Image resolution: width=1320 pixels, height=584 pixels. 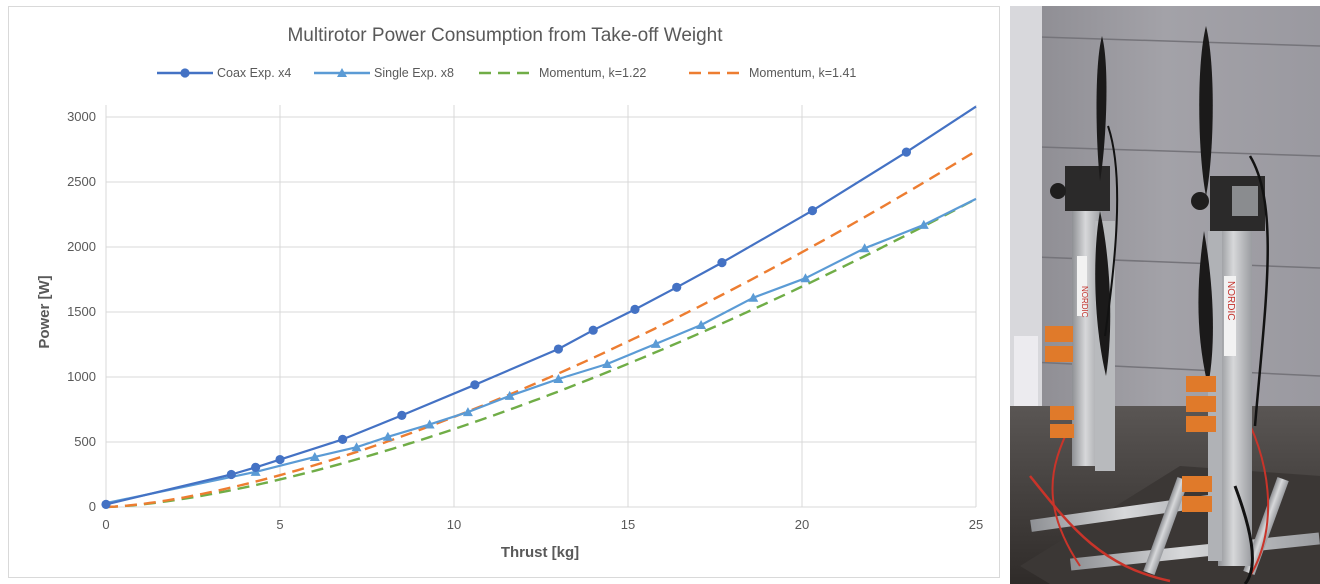 I want to click on legend-label-1: Single Exp. x8, so click(x=414, y=73).